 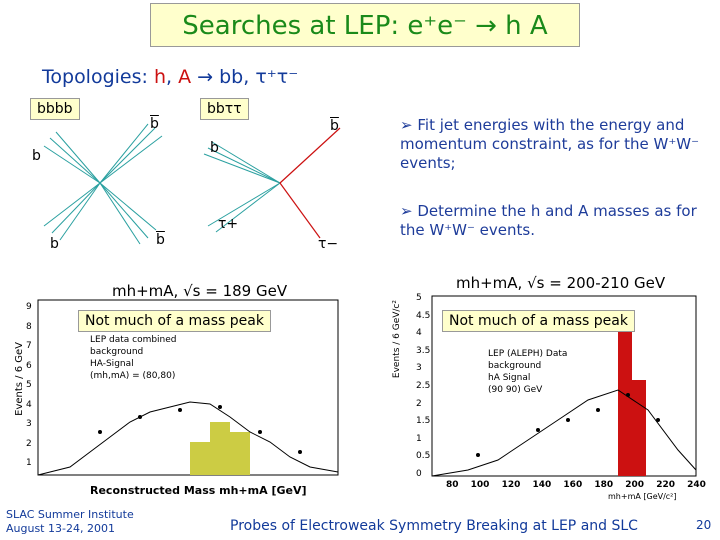 What do you see at coordinates (334, 126) in the screenshot?
I see `jet-b-bar-right: b` at bounding box center [334, 126].